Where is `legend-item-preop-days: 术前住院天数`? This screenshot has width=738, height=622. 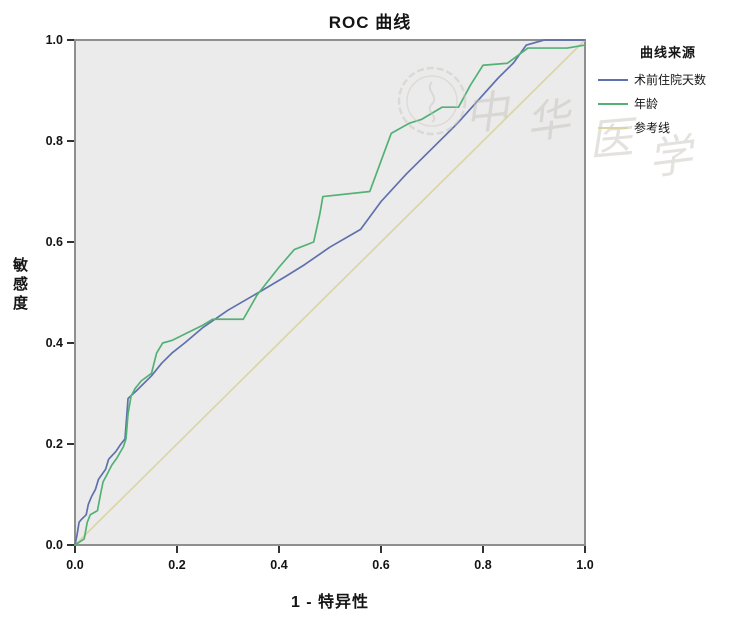 legend-item-preop-days: 术前住院天数 is located at coordinates (668, 79).